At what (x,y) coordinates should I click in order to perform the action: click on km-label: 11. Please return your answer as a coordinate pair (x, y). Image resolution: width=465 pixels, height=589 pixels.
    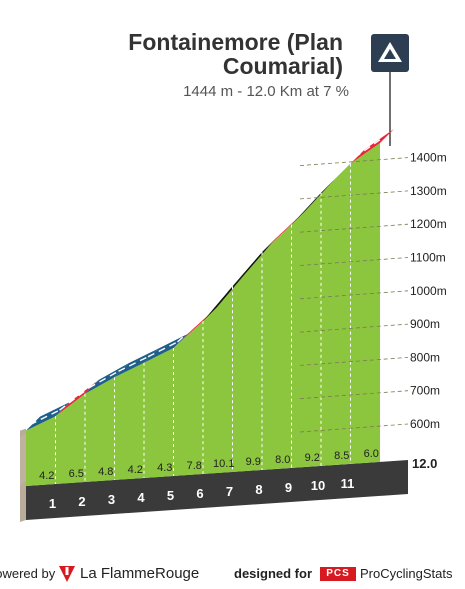
    Looking at the image, I should click on (348, 483).